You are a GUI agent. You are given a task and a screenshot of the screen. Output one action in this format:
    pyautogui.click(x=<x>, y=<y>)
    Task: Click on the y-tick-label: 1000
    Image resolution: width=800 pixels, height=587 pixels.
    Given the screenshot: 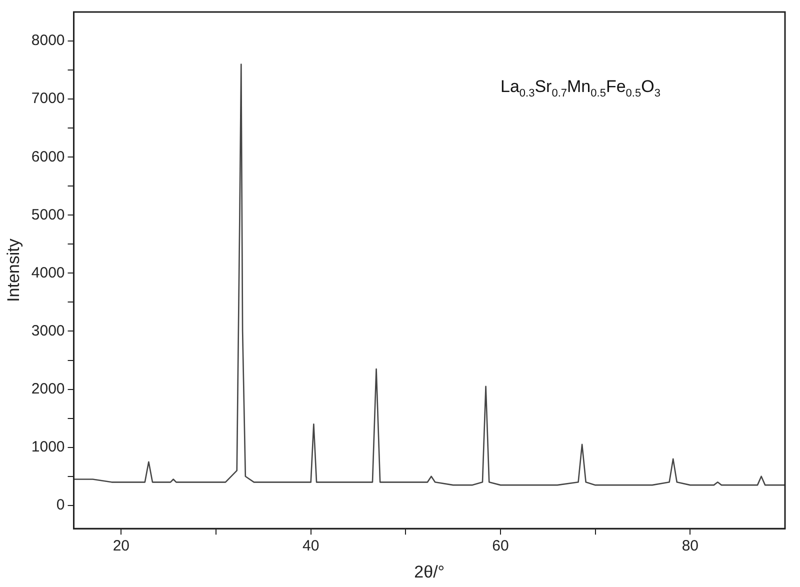 What is the action you would take?
    pyautogui.click(x=48, y=447)
    